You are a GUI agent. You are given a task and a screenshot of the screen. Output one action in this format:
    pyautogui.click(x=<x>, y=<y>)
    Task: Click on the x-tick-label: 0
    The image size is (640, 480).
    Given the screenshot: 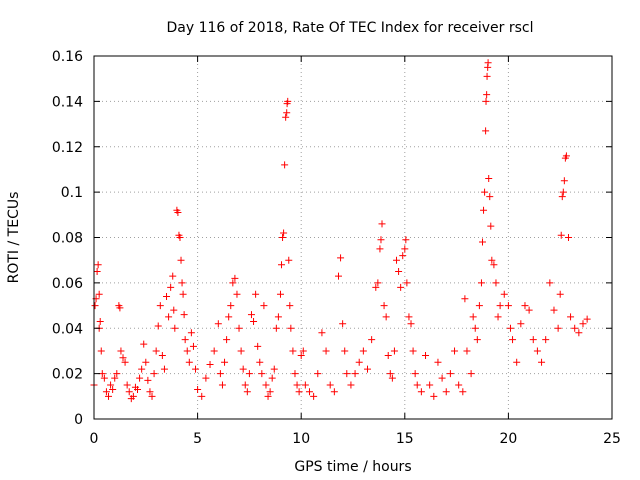 What is the action you would take?
    pyautogui.click(x=94, y=439)
    